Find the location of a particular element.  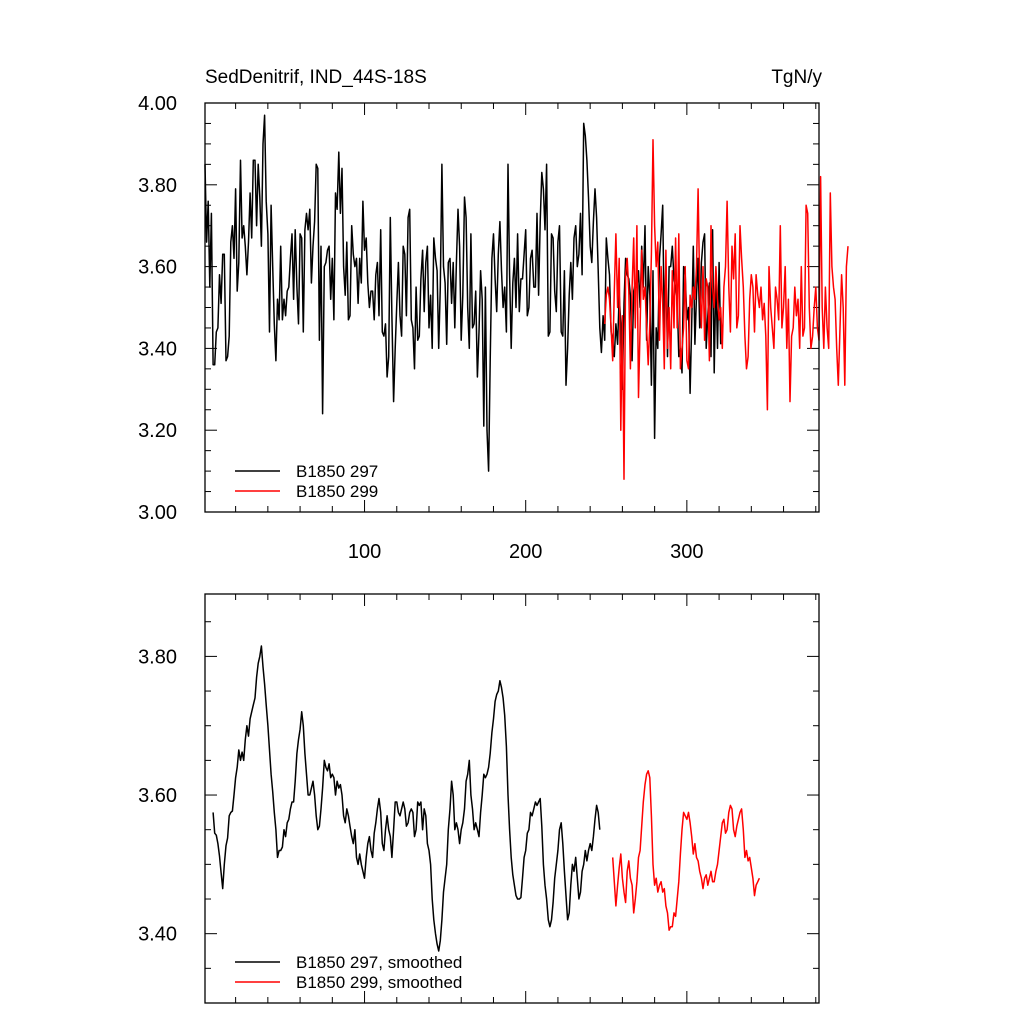

bottom-y-tick-labels: 3.40 3.60 3.80 is located at coordinates (157, 795).